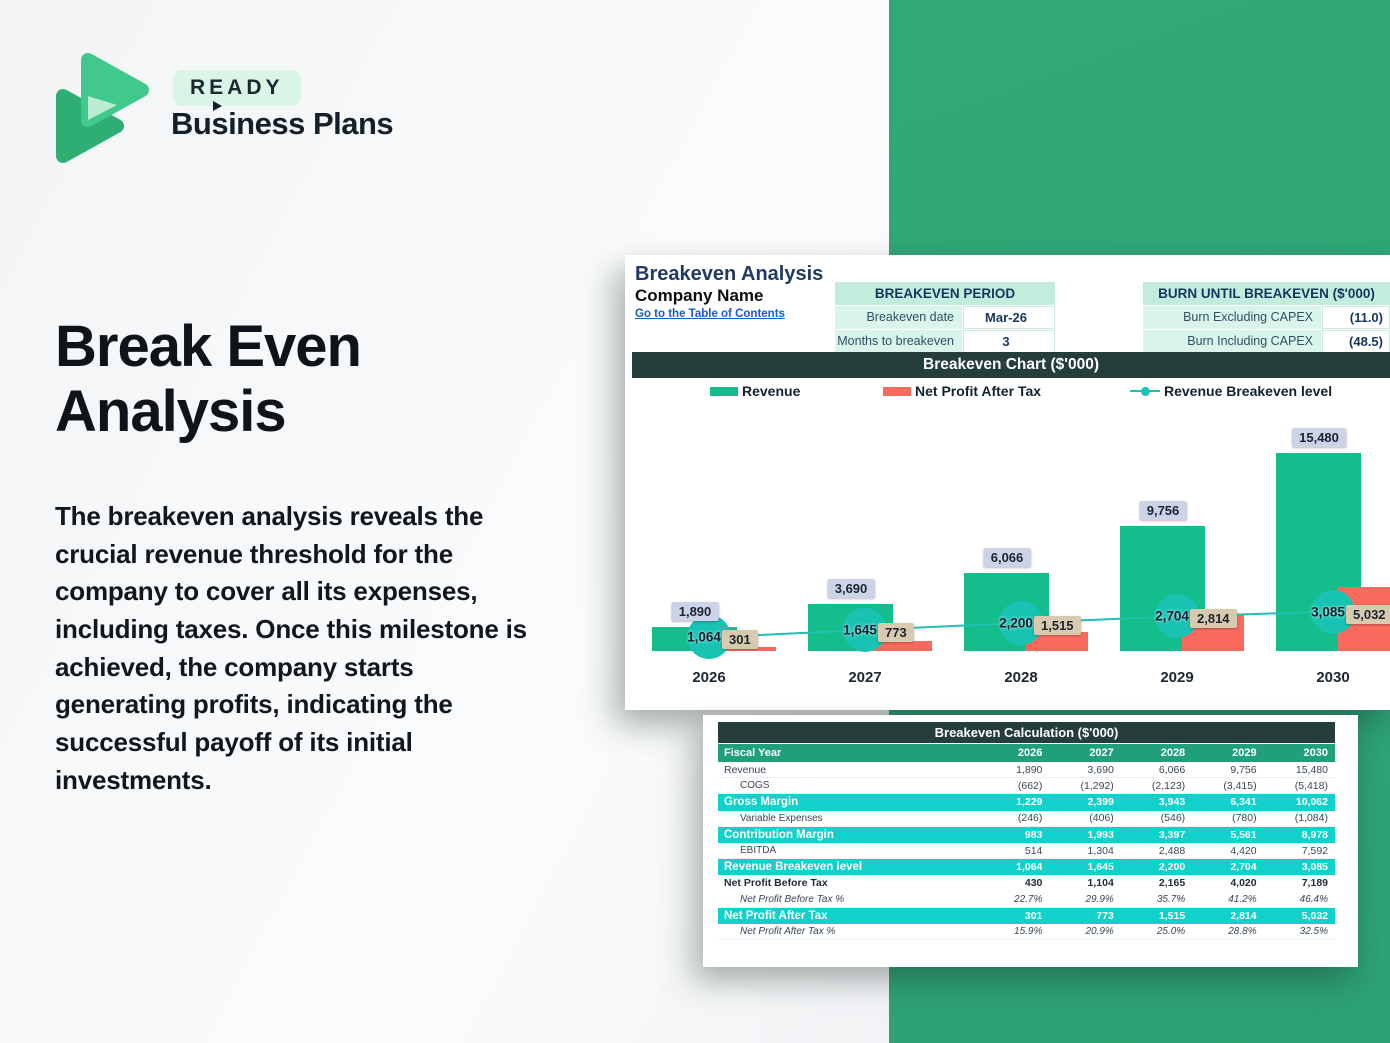  I want to click on calc-row-value: 20.9%, so click(1099, 931).